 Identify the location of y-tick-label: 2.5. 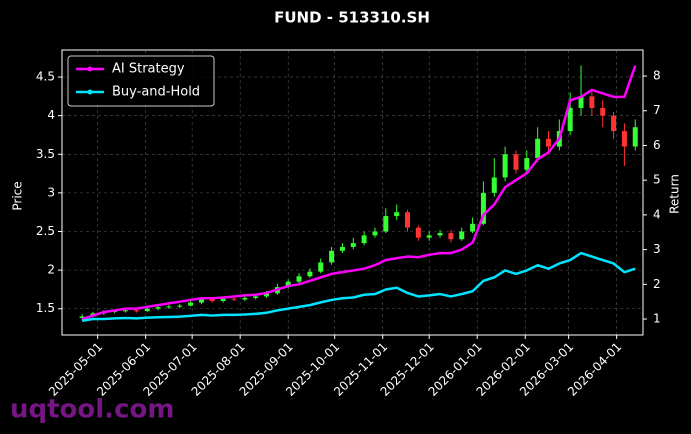
(45, 231).